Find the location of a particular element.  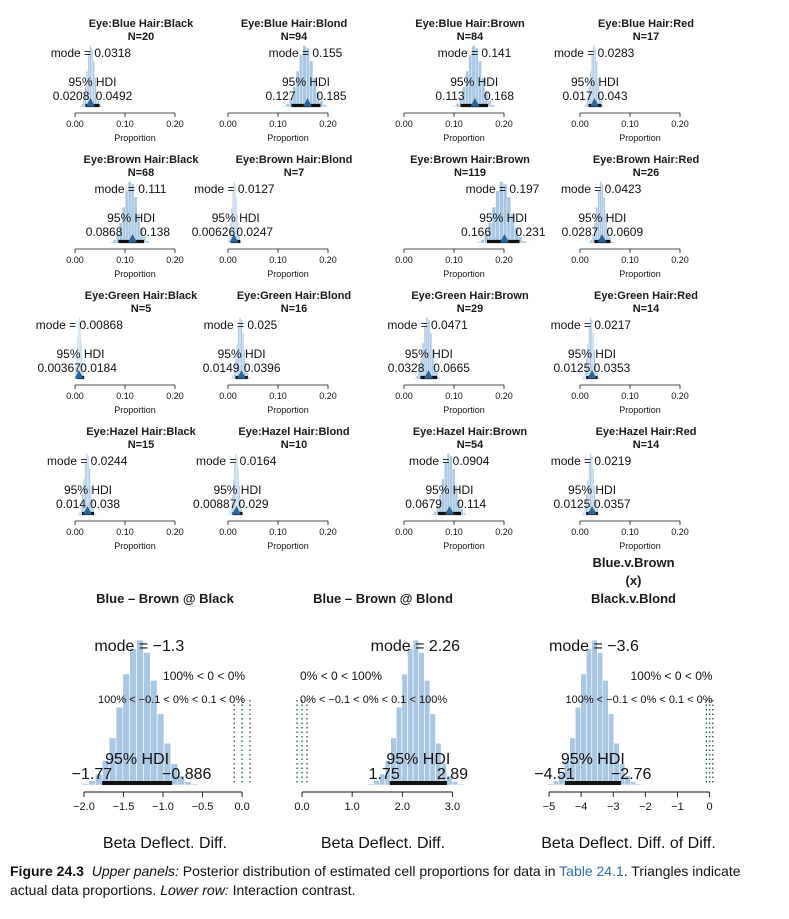

hdi-high-label: 0.0396 is located at coordinates (262, 368).